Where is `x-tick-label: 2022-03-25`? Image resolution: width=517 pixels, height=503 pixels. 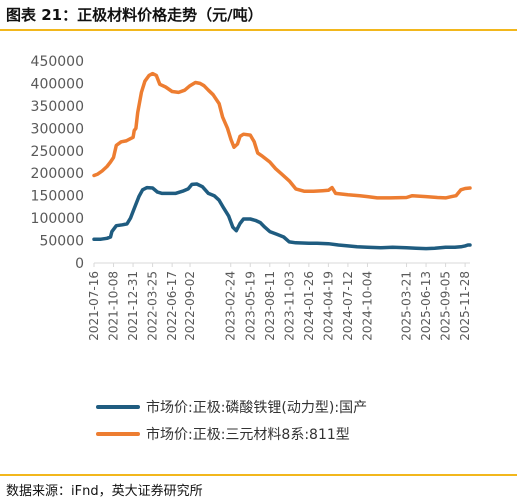
x-tick-label: 2022-03-25 is located at coordinates (153, 306).